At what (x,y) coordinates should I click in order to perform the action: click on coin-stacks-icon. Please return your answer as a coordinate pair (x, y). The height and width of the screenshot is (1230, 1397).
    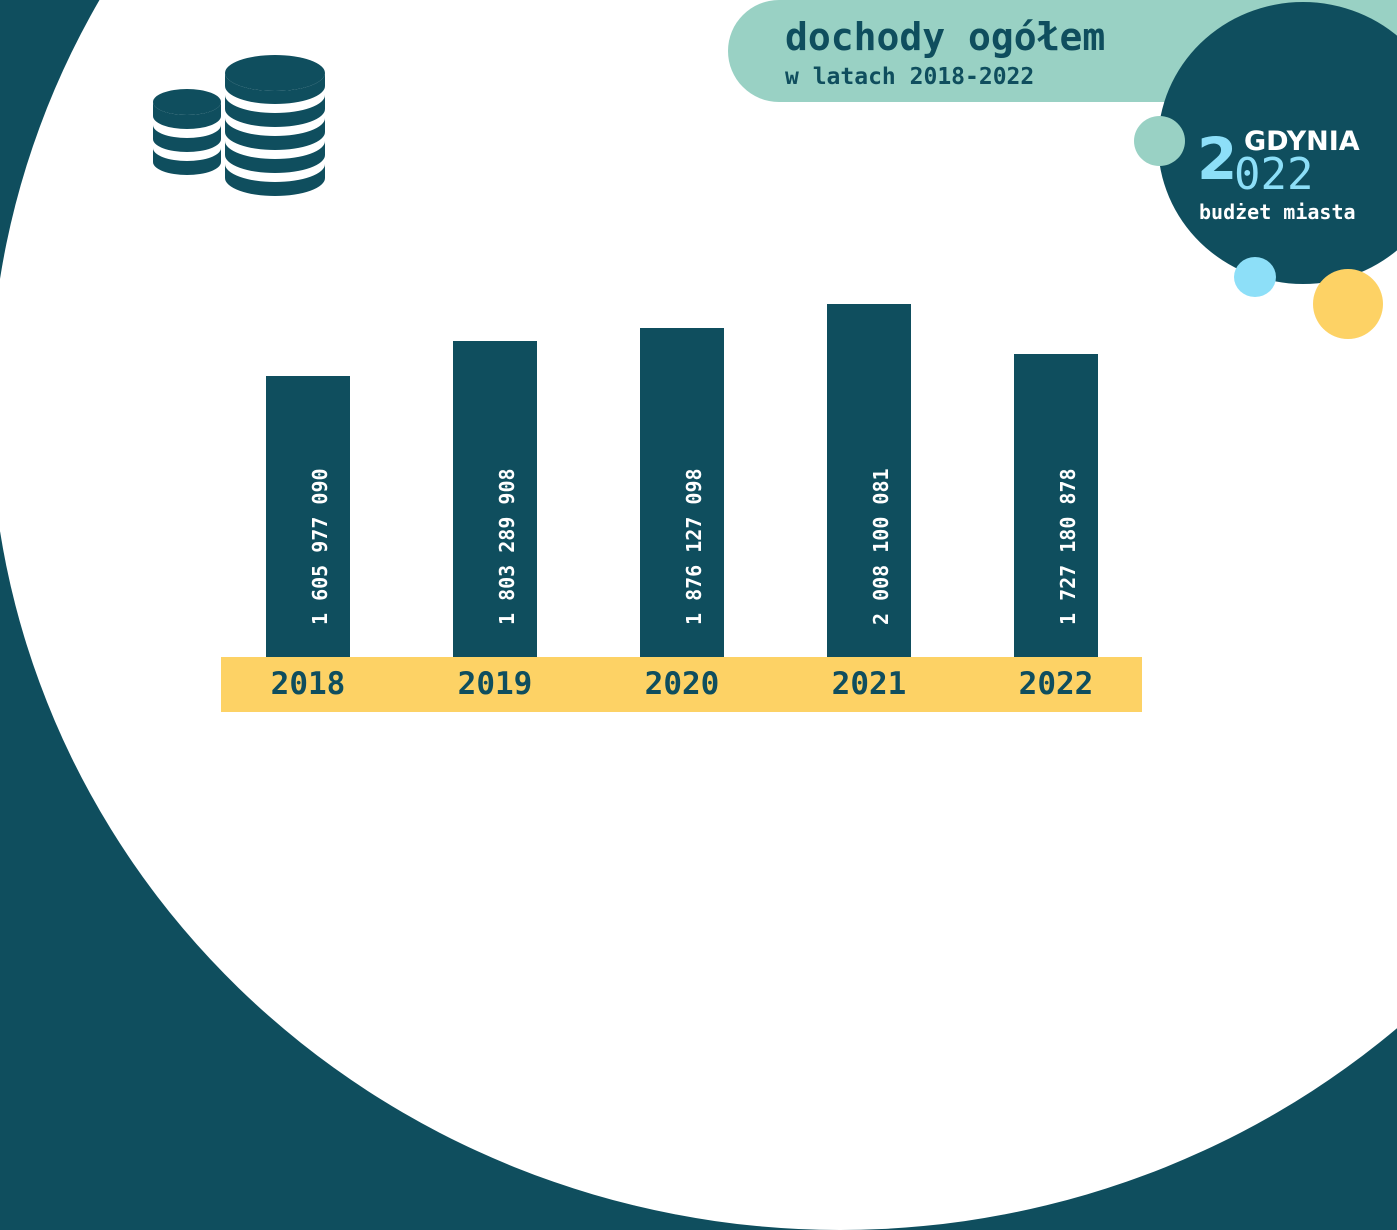
    Looking at the image, I should click on (242, 129).